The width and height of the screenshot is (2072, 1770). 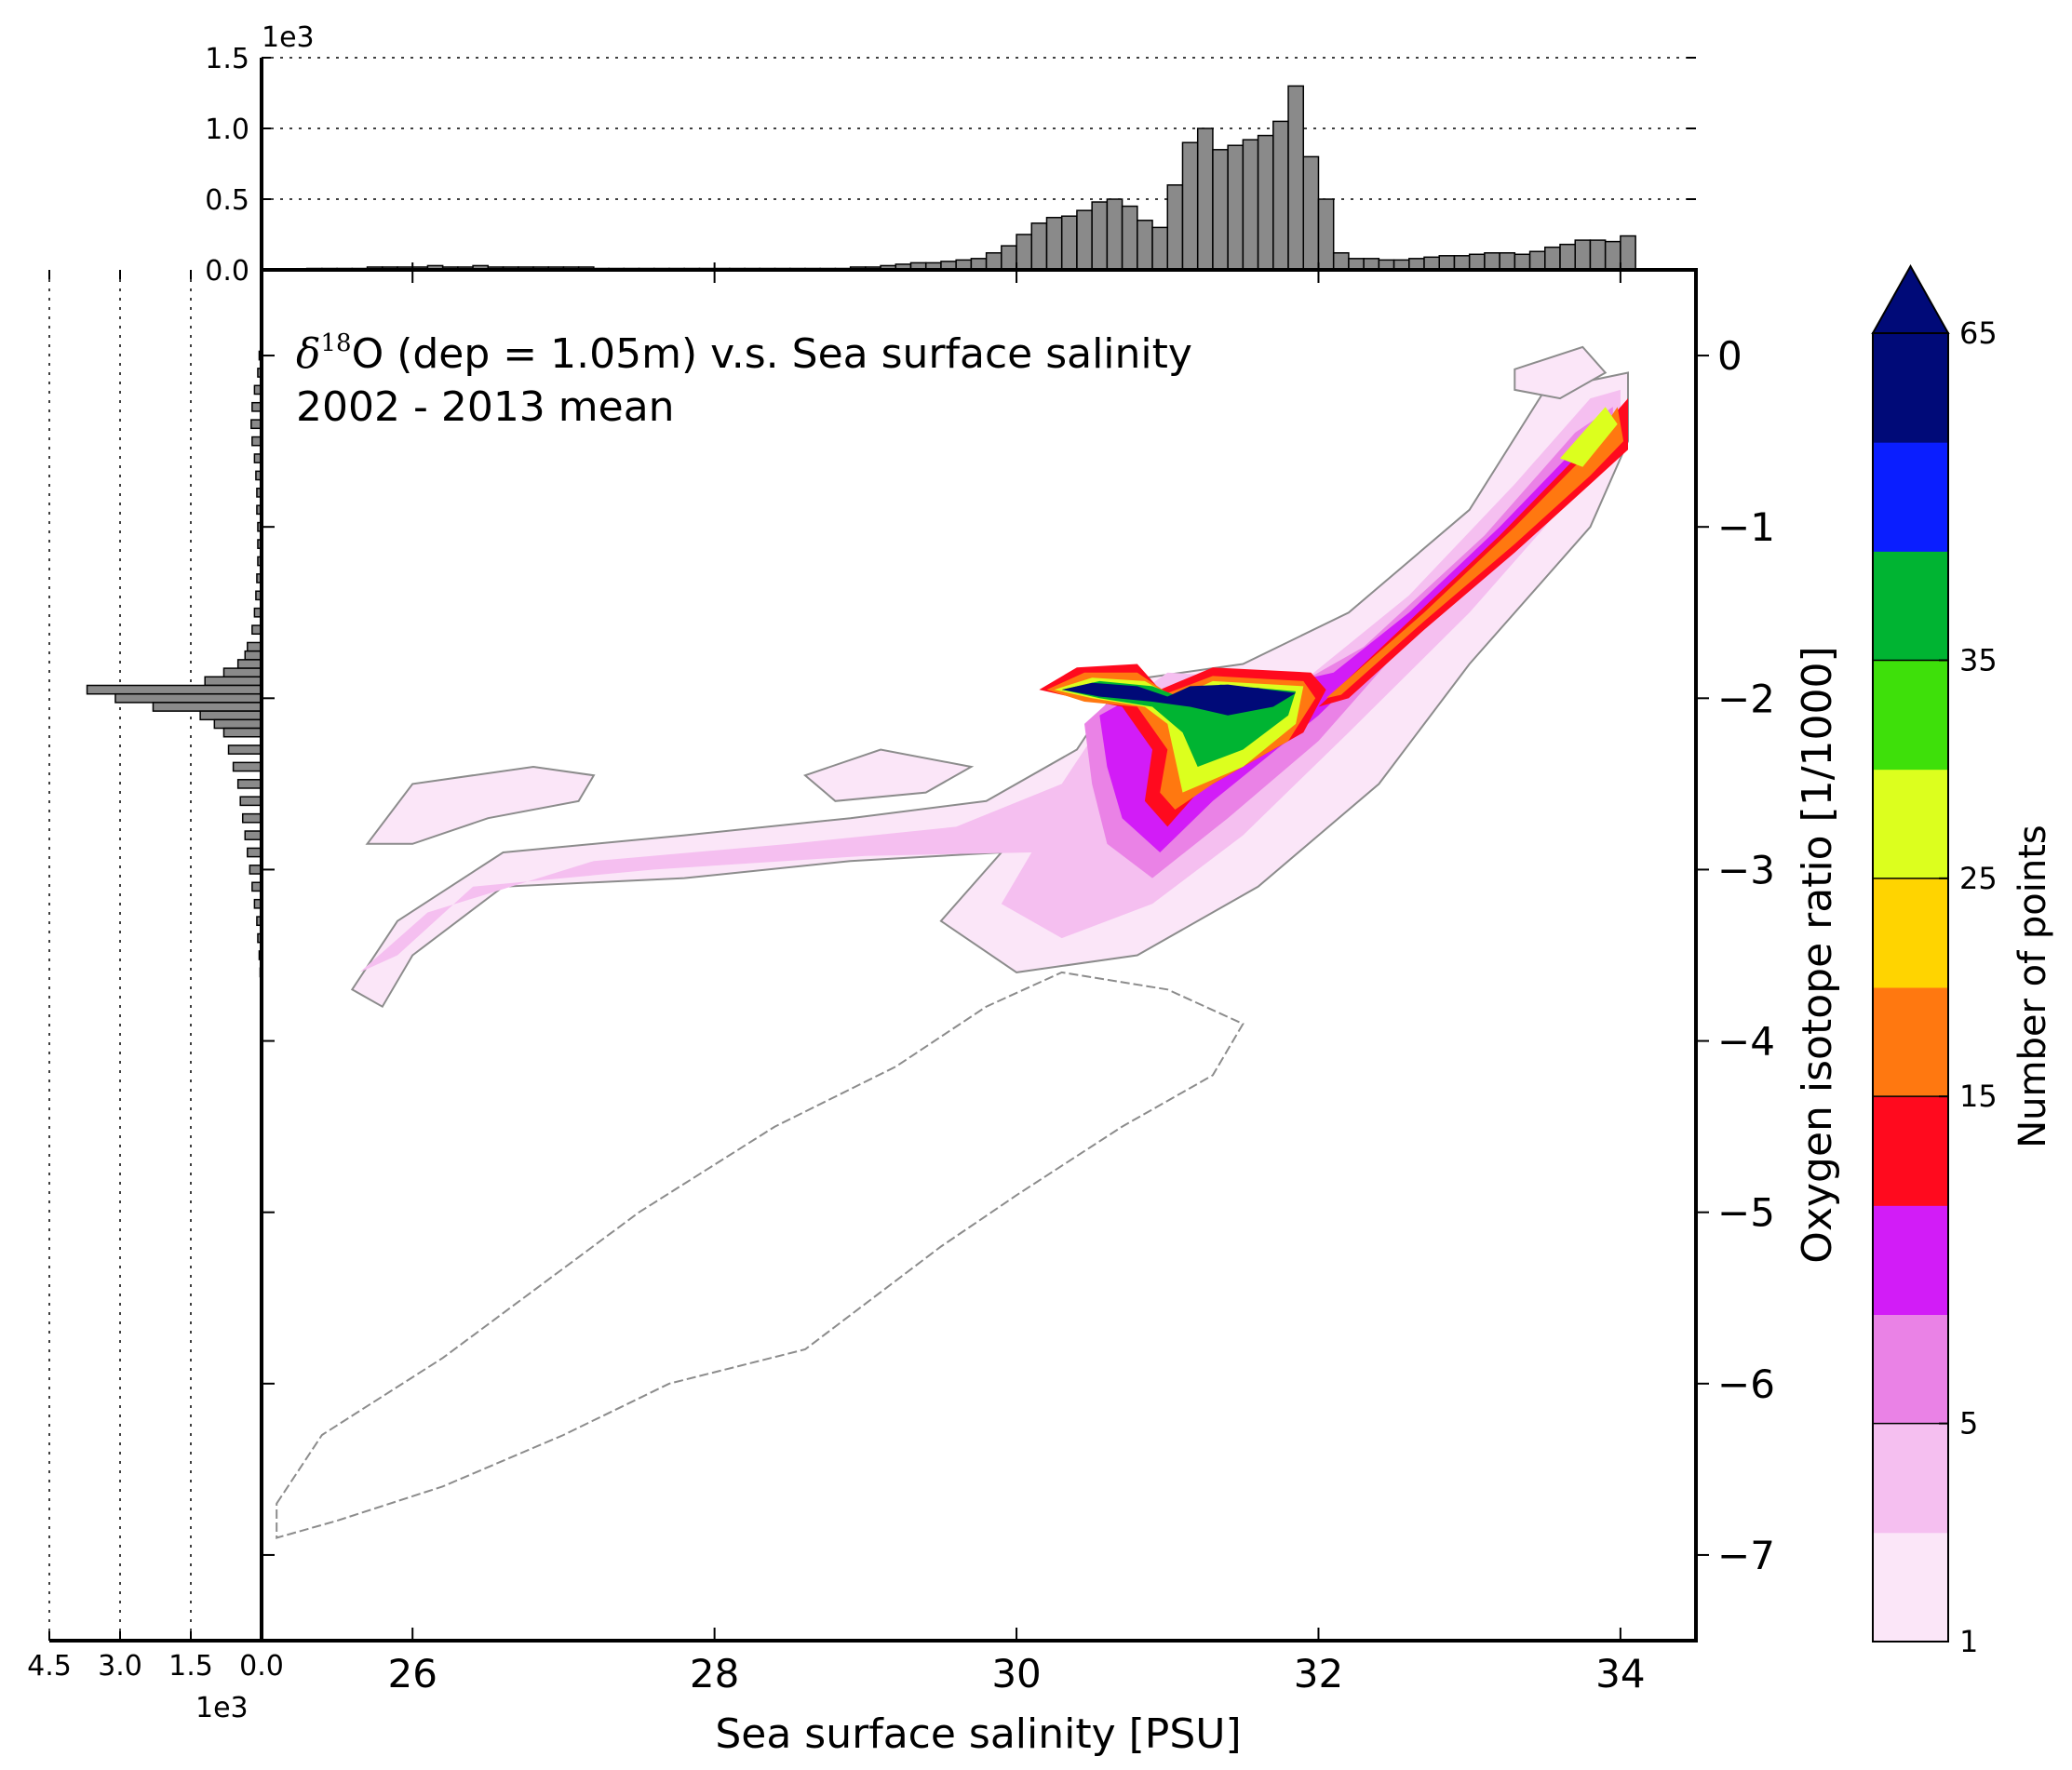 What do you see at coordinates (1746, 1555) in the screenshot?
I see `y-tick-label: −7` at bounding box center [1746, 1555].